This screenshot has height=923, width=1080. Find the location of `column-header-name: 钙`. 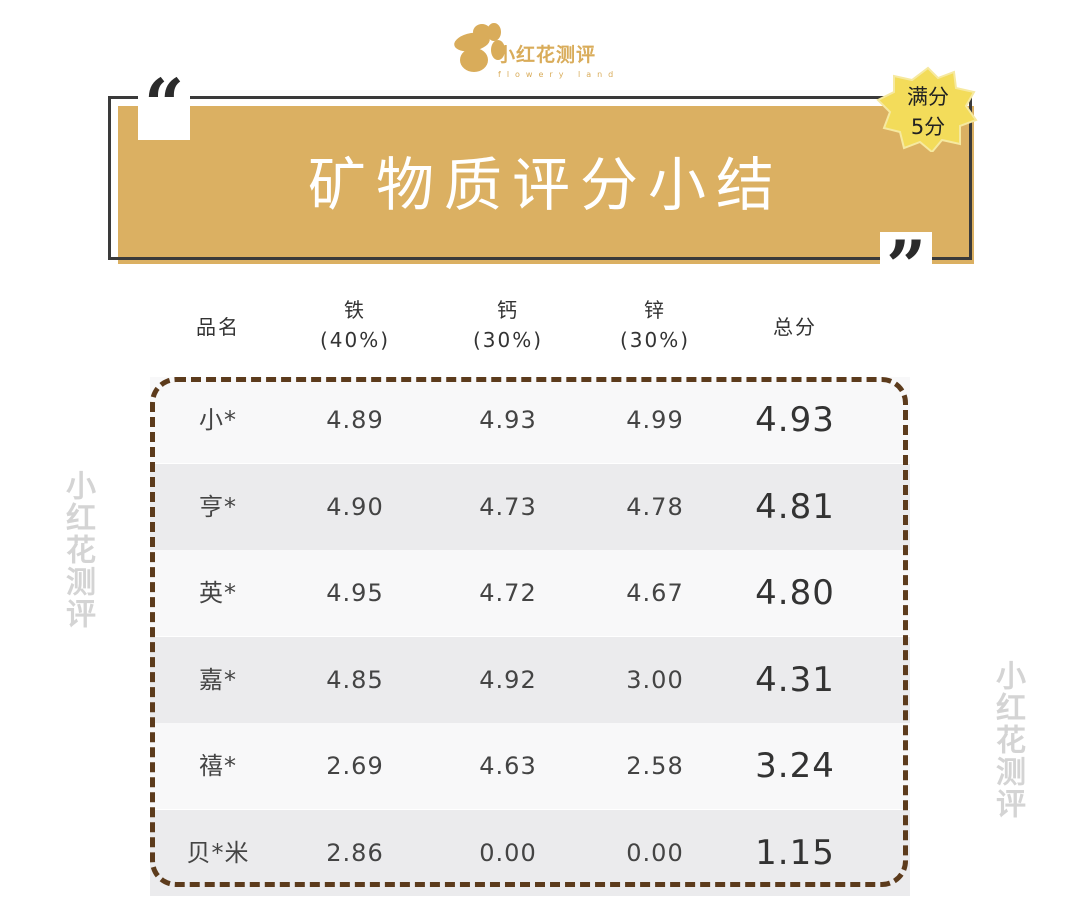

column-header-name: 钙 is located at coordinates (508, 310).